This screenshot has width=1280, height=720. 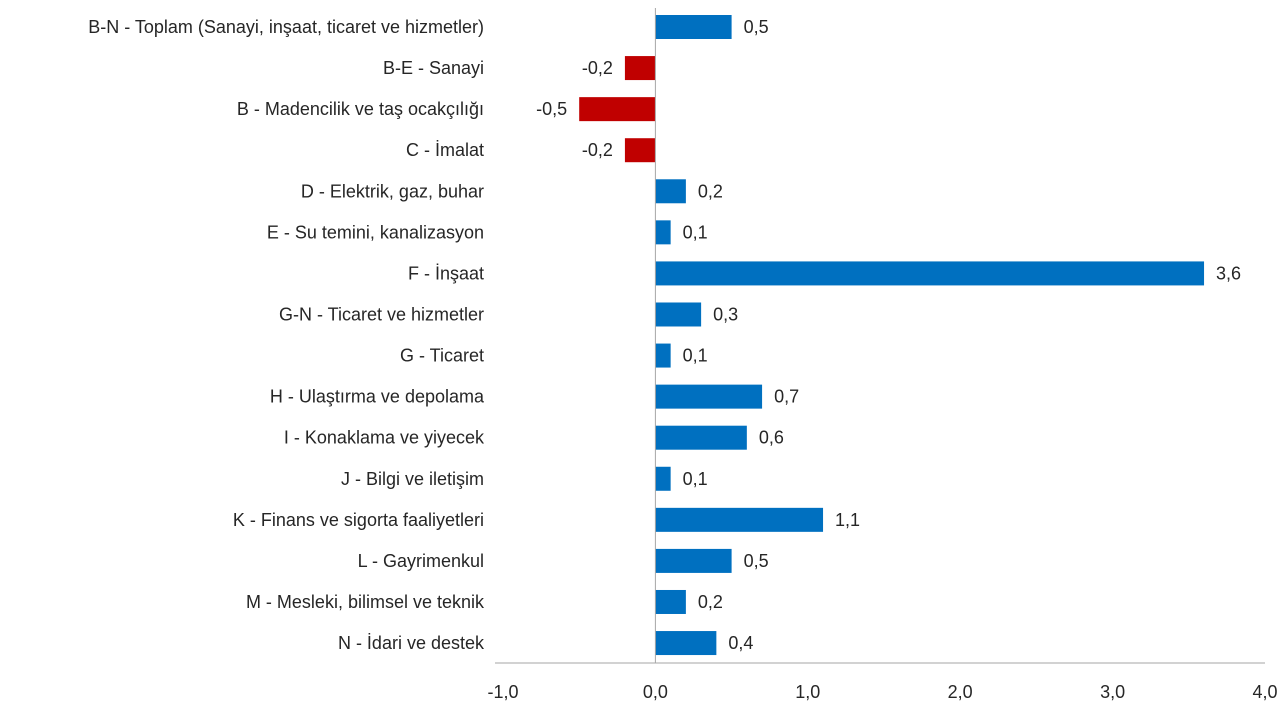 What do you see at coordinates (771, 438) in the screenshot?
I see `data-label: 0,6` at bounding box center [771, 438].